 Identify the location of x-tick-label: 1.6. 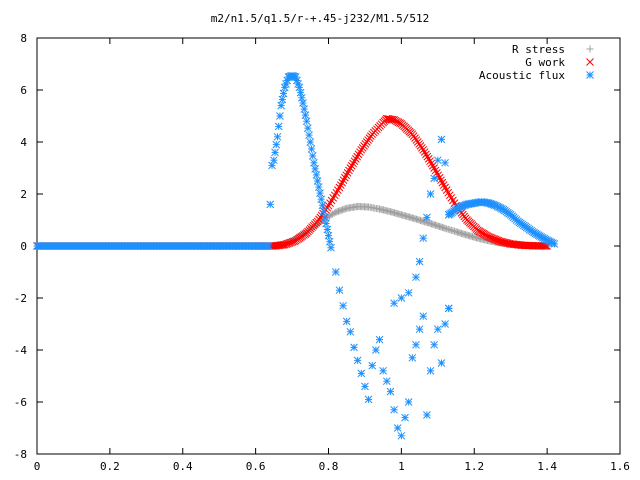
(620, 466).